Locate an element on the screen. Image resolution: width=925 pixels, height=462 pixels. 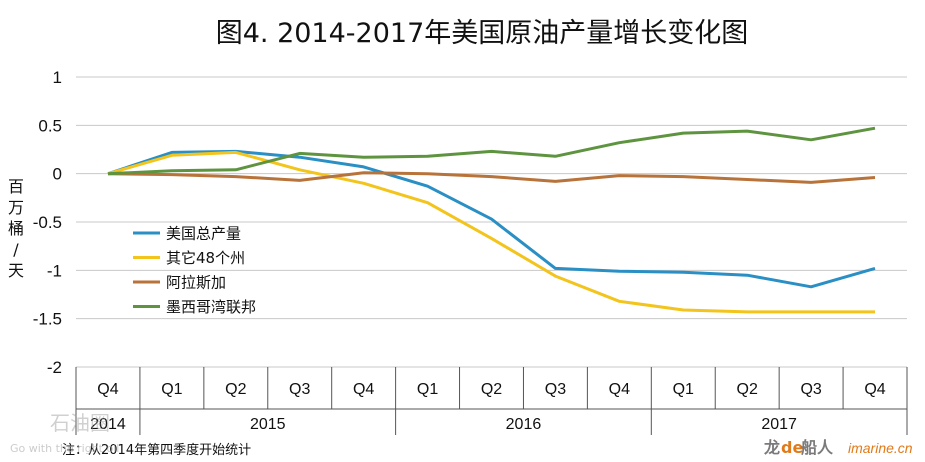
watermark-left-sub: Go with the right oil is located at coordinates (64, 448).